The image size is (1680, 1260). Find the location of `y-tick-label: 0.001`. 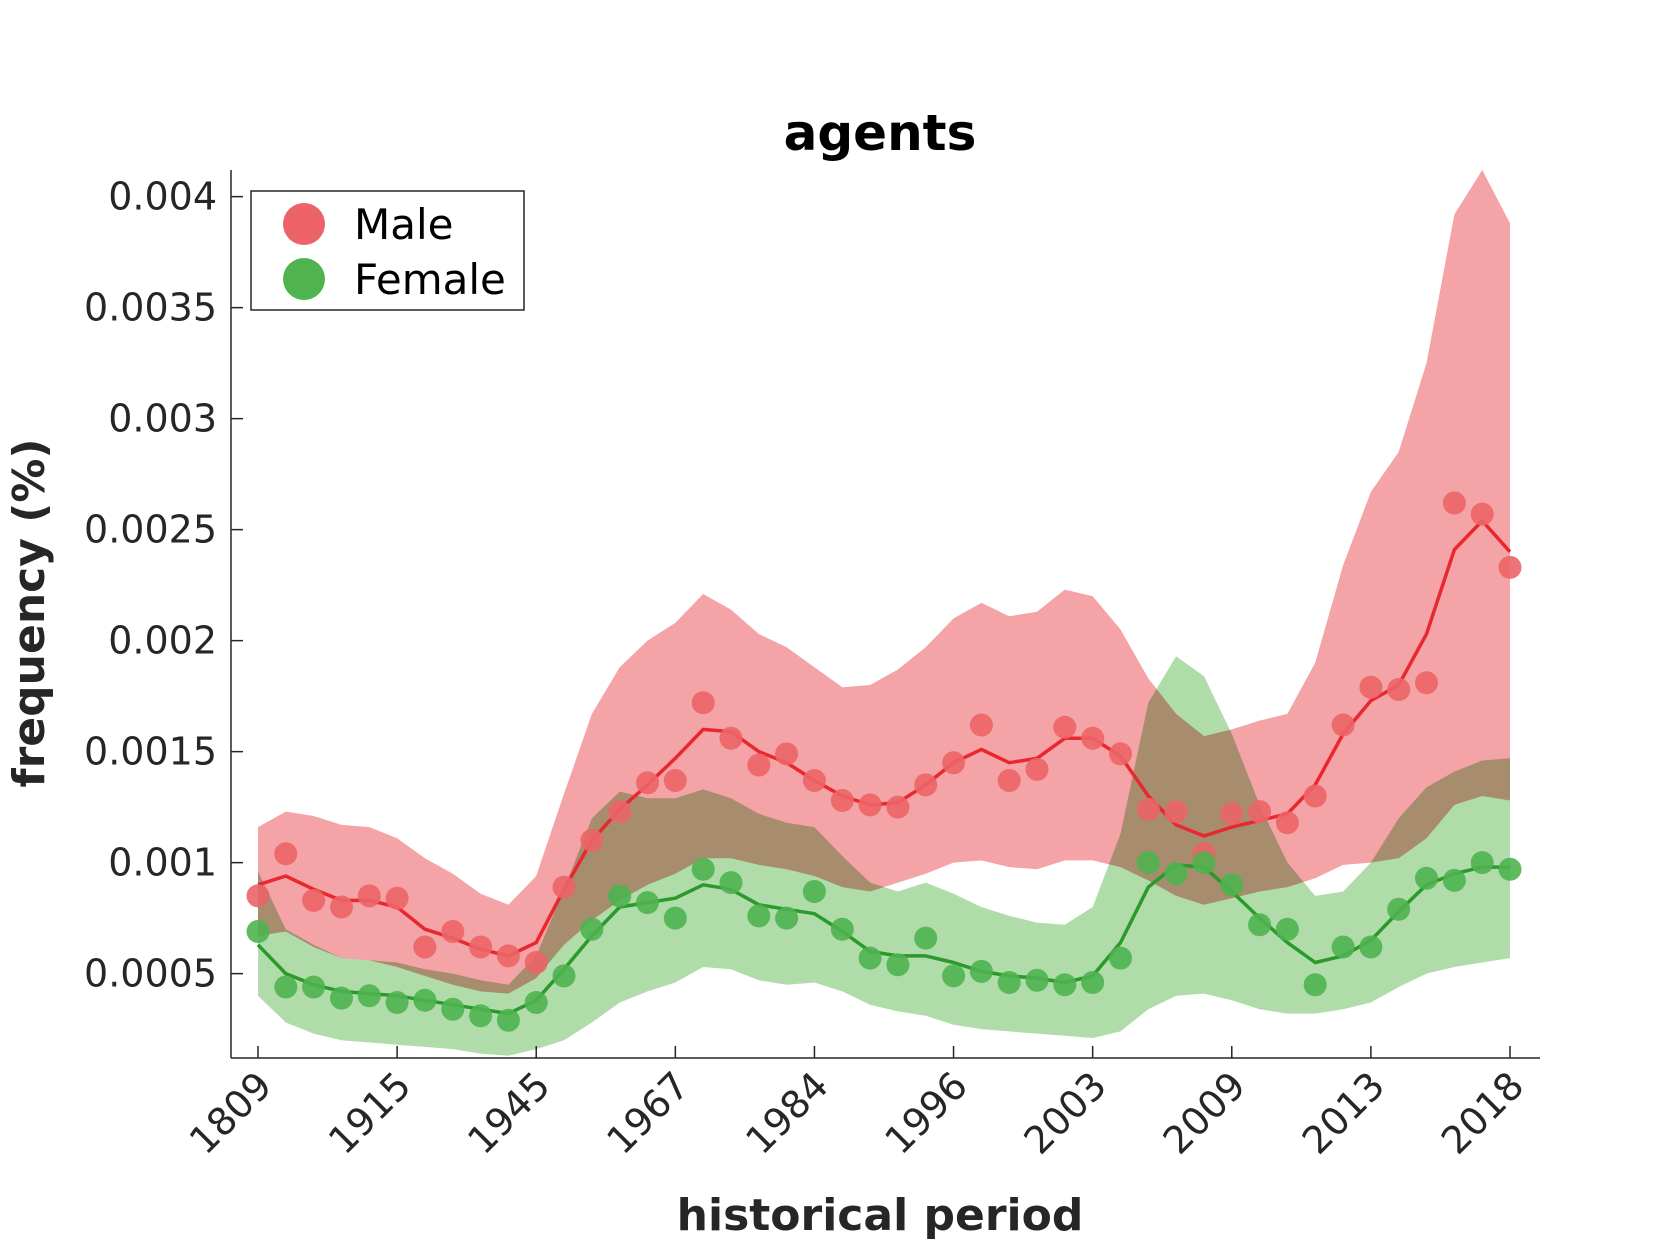

y-tick-label: 0.001 is located at coordinates (162, 863).